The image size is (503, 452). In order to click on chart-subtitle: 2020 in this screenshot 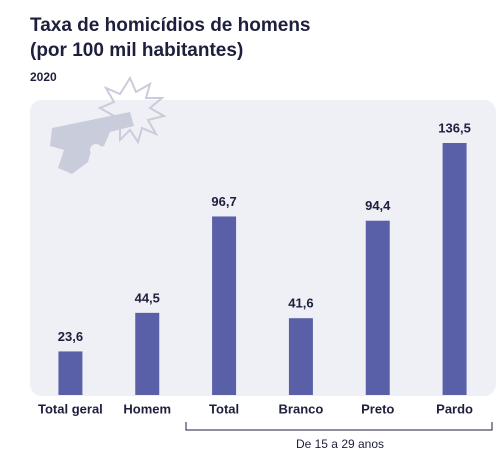, I will do `click(43, 77)`.